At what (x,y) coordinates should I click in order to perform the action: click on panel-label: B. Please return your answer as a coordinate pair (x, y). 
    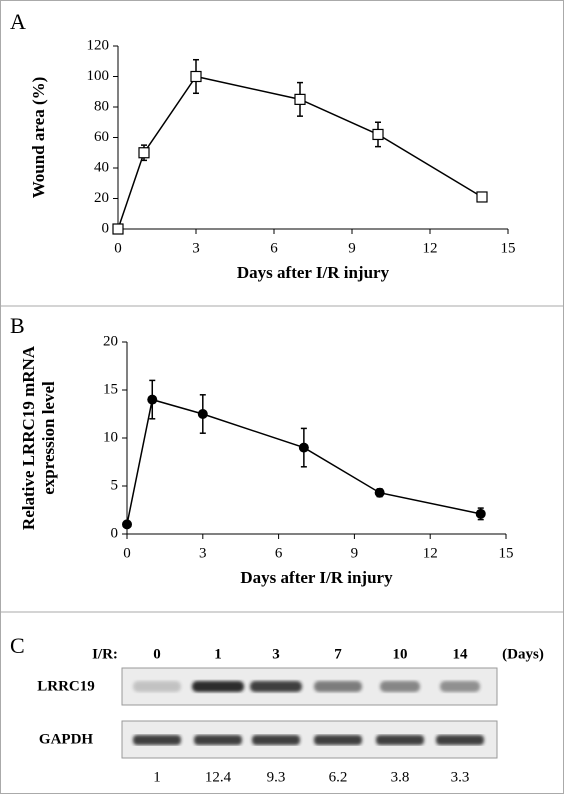
    Looking at the image, I should click on (17, 325).